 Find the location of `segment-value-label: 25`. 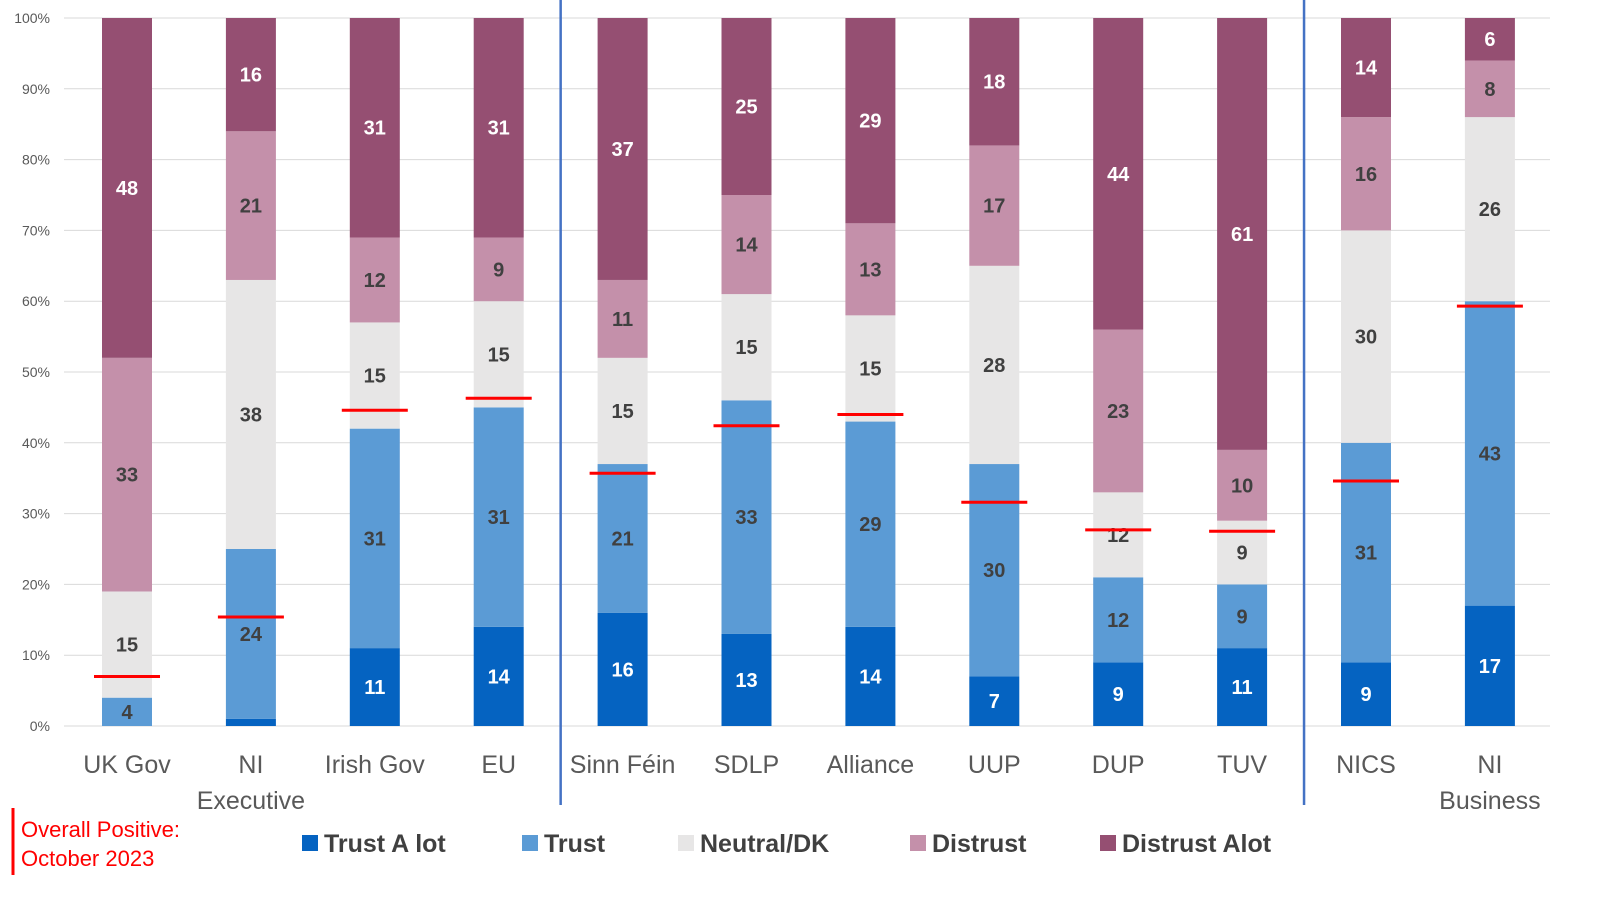

segment-value-label: 25 is located at coordinates (746, 108).